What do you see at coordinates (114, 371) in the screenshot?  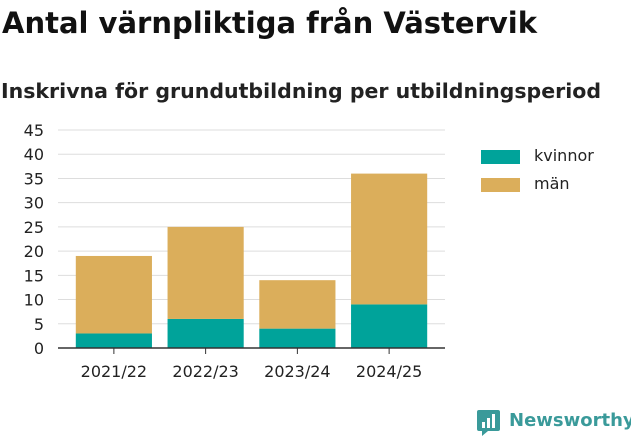 I see `x-tick-label: 2021/22` at bounding box center [114, 371].